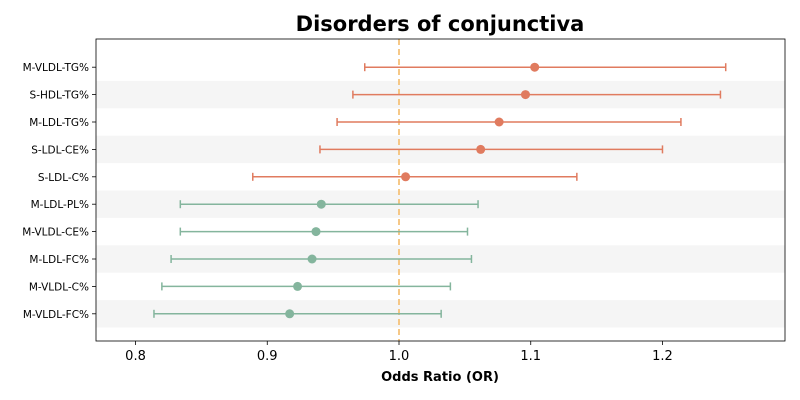 The width and height of the screenshot is (800, 400). Describe the element at coordinates (440, 377) in the screenshot. I see `x-axis-label: Odds Ratio (OR)` at that location.